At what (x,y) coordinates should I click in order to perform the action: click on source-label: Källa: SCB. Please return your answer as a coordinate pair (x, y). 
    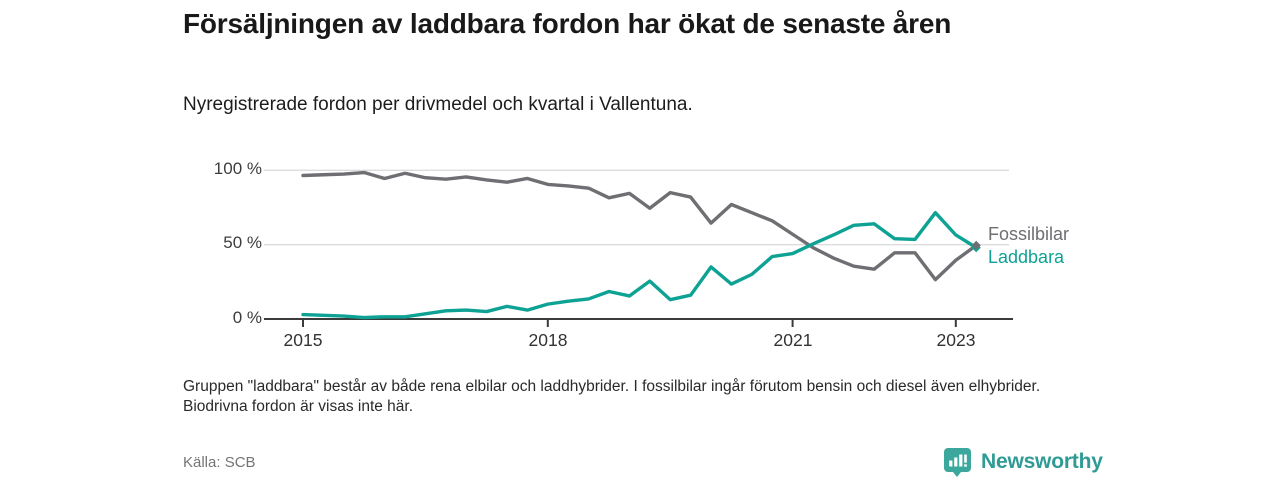
    Looking at the image, I should click on (219, 462).